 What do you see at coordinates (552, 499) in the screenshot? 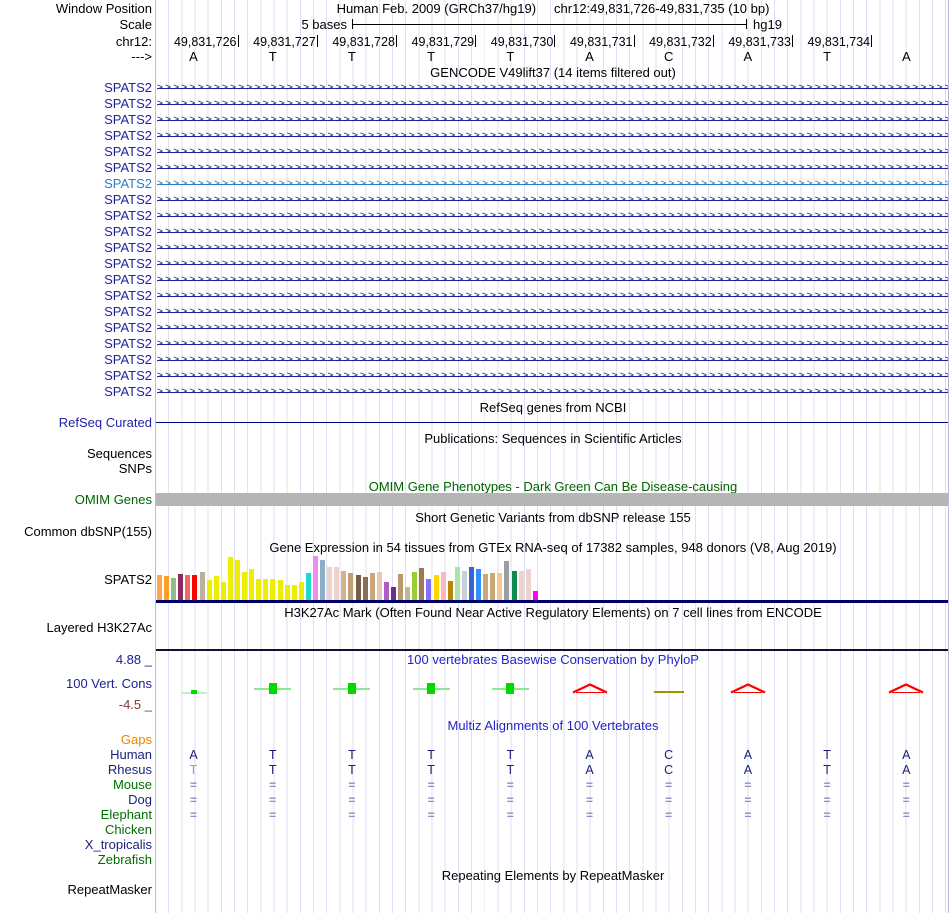
I see `omim-gene-bar` at bounding box center [552, 499].